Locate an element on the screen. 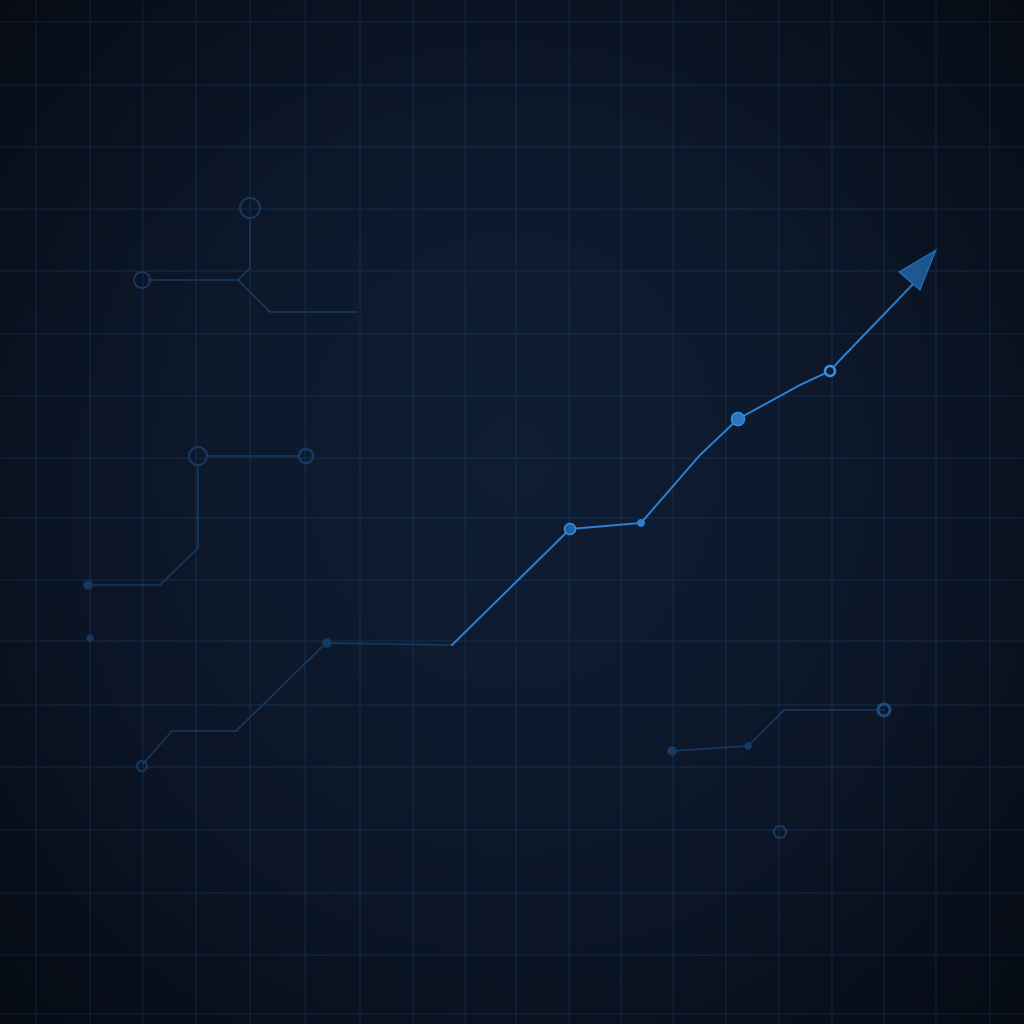 This screenshot has height=1024, width=1024. circuit-trace-bottom-right is located at coordinates (777, 730).